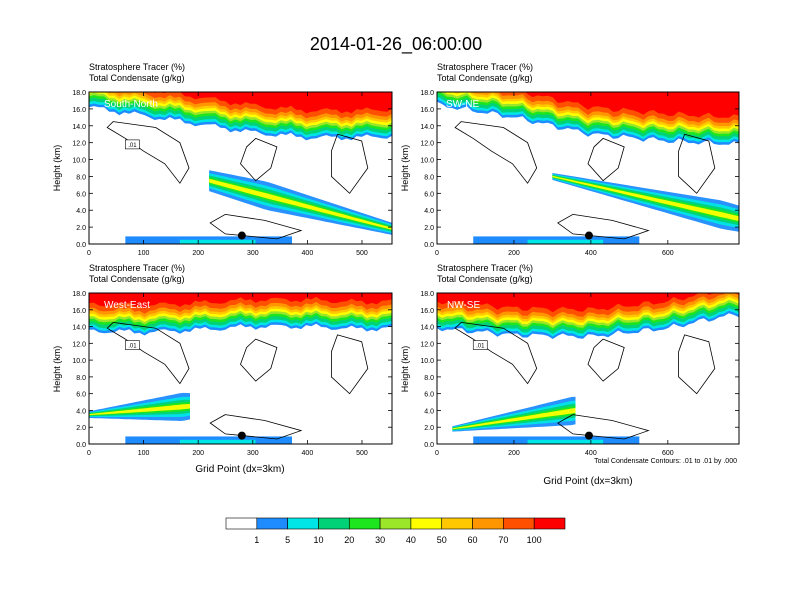  What do you see at coordinates (256, 540) in the screenshot?
I see `colorbar-tick-label: 1` at bounding box center [256, 540].